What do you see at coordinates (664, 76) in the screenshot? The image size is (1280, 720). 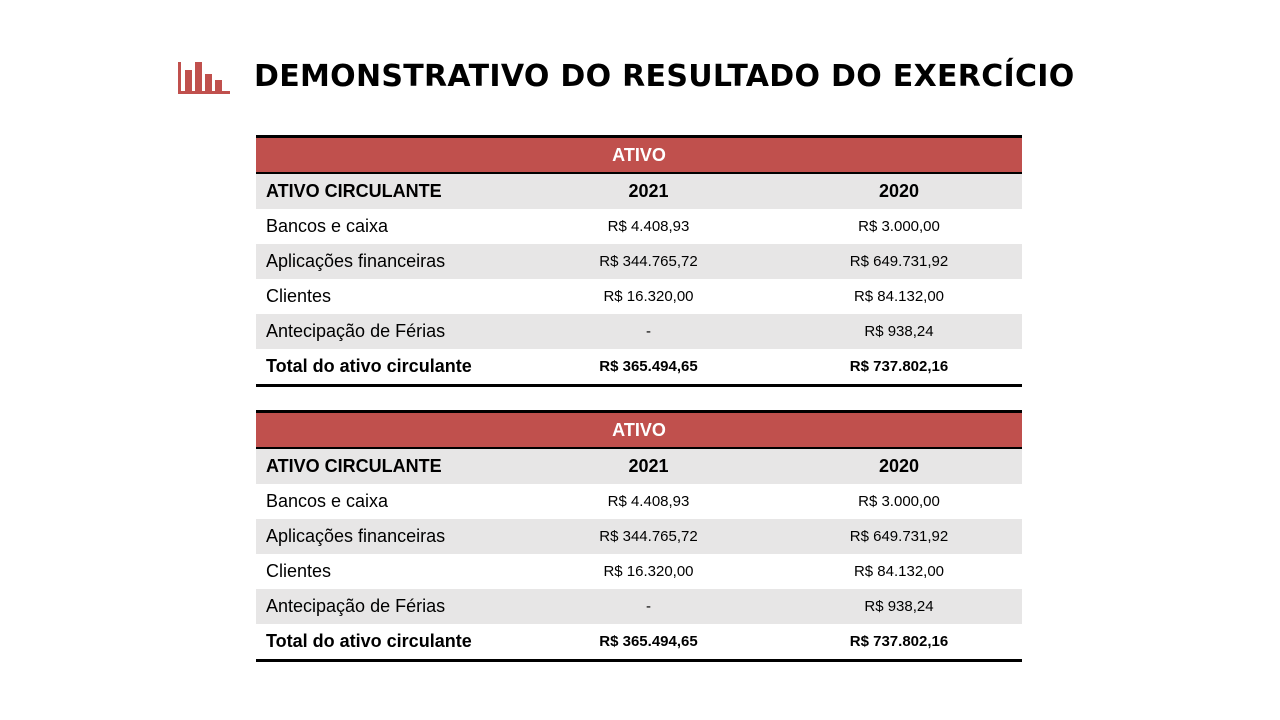 I see `page-title: DEMONSTRATIVO DO RESULTADO DO EXERCÍCIO` at bounding box center [664, 76].